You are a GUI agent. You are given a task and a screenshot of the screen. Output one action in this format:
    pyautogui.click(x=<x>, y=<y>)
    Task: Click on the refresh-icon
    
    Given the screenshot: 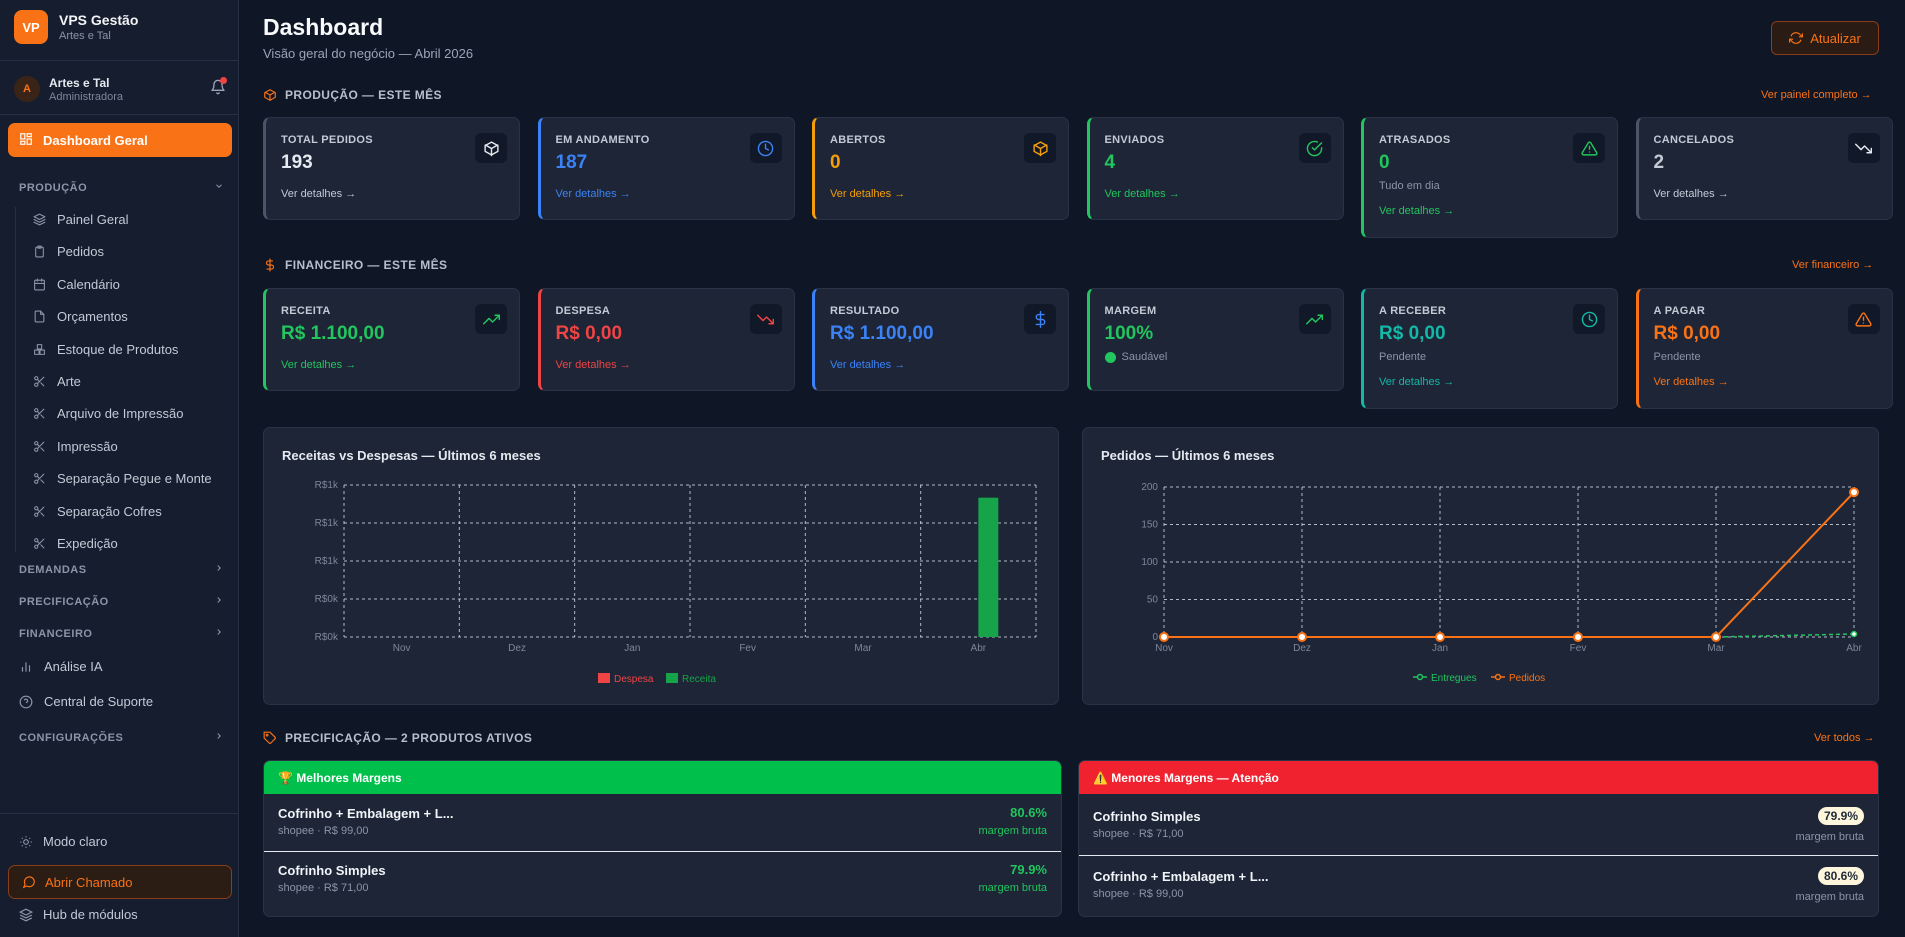 What is the action you would take?
    pyautogui.click(x=1796, y=38)
    